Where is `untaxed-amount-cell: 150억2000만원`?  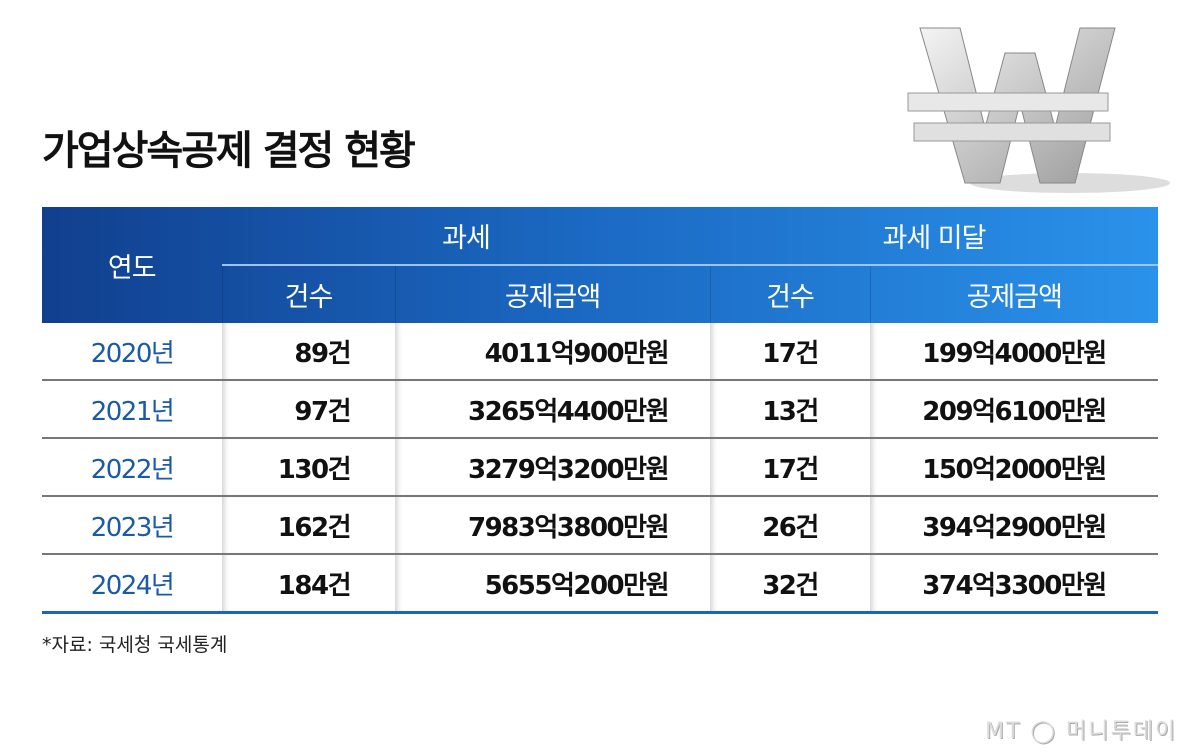 untaxed-amount-cell: 150억2000만원 is located at coordinates (1014, 467).